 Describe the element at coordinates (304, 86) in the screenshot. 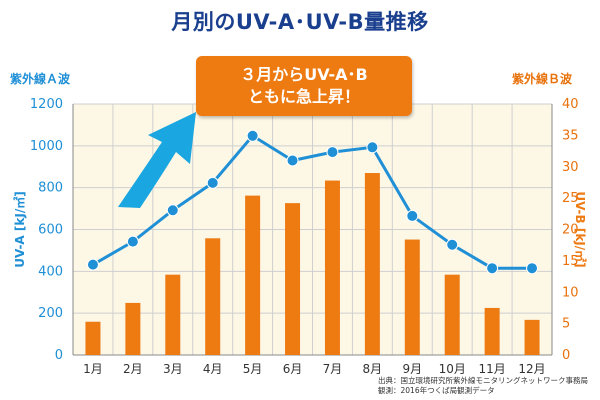

I see `callout-box: ３月からUV-A･B ともに急上昇！` at that location.